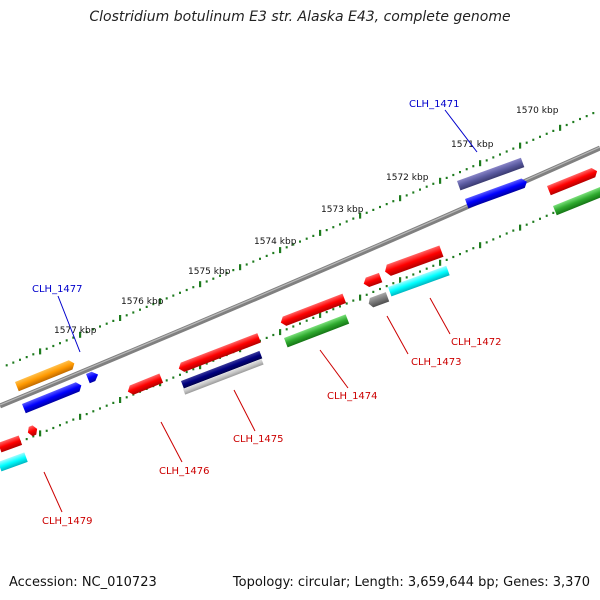  What do you see at coordinates (57, 289) in the screenshot?
I see `gene-label-clh-1477: CLH_1477` at bounding box center [57, 289].